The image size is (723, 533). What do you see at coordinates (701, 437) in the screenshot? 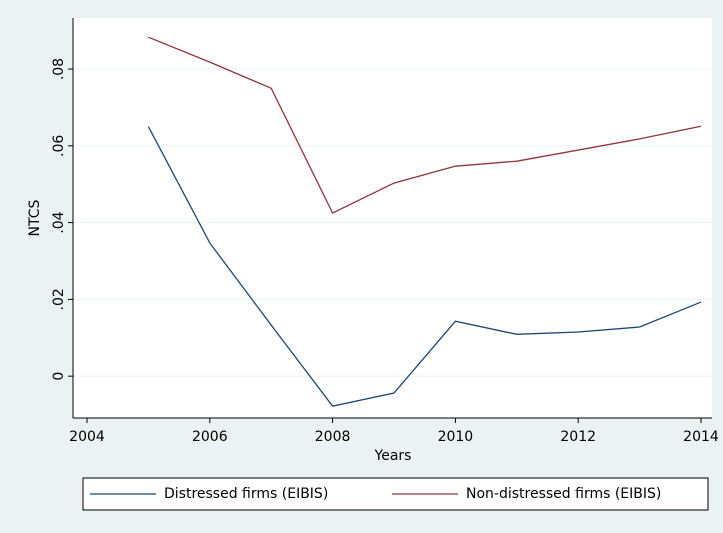
I see `x-tick-label: 2014` at bounding box center [701, 437].